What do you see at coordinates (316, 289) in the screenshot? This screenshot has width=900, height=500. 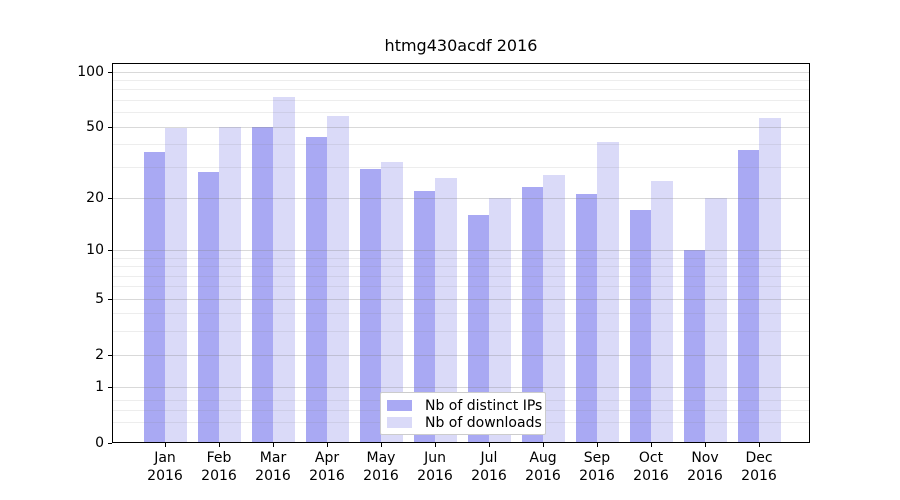 I see `bar-distinct-ips-apr` at bounding box center [316, 289].